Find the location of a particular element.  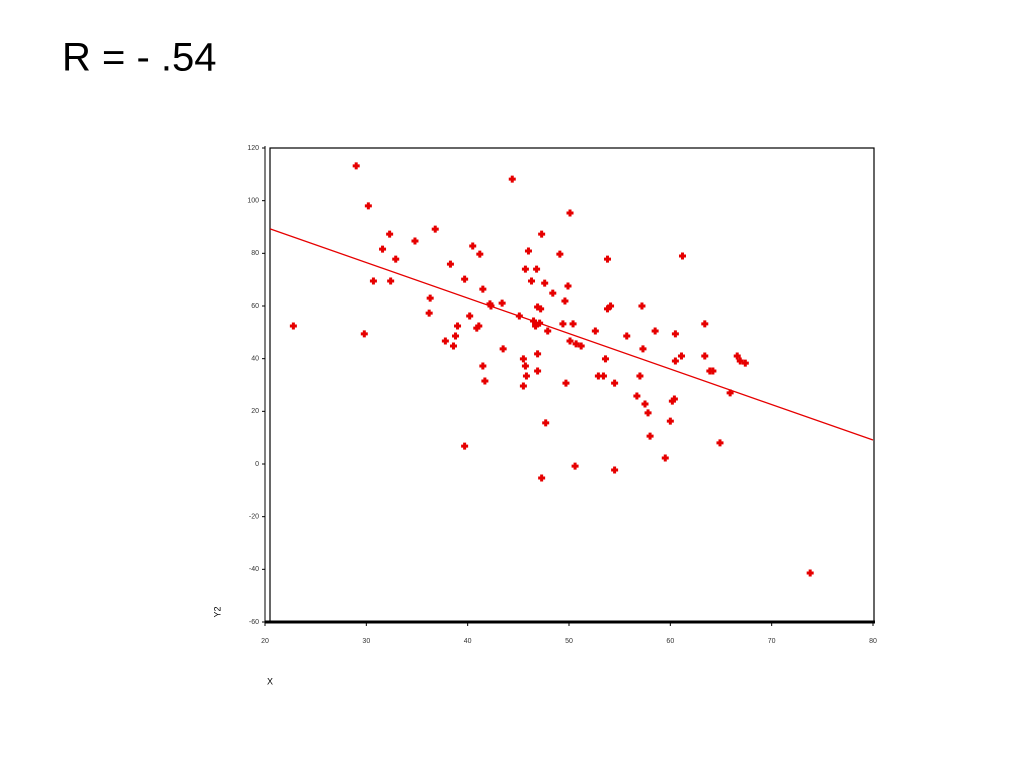

y-tick-label: 0 is located at coordinates (257, 464).